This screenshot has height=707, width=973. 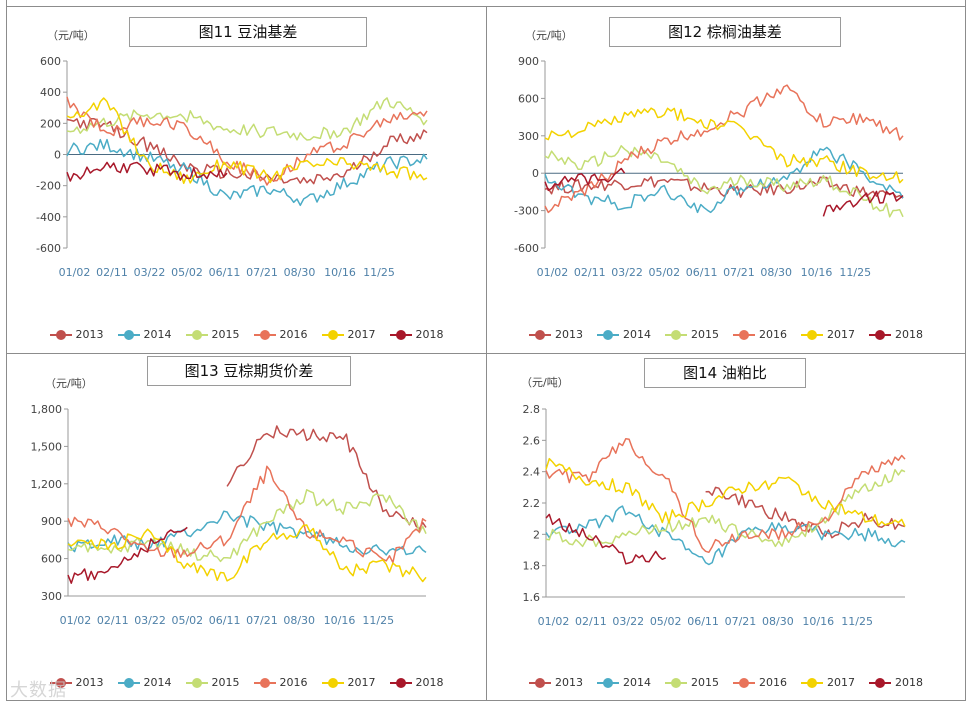 What do you see at coordinates (48, 186) in the screenshot?
I see `y-tick-label: -200` at bounding box center [48, 186].